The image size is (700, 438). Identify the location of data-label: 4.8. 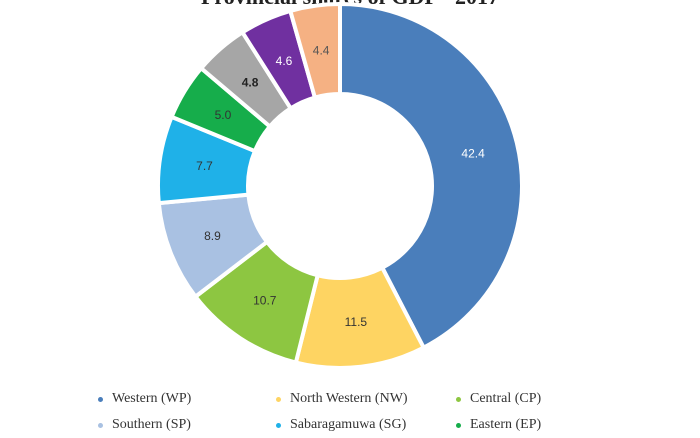
(250, 83).